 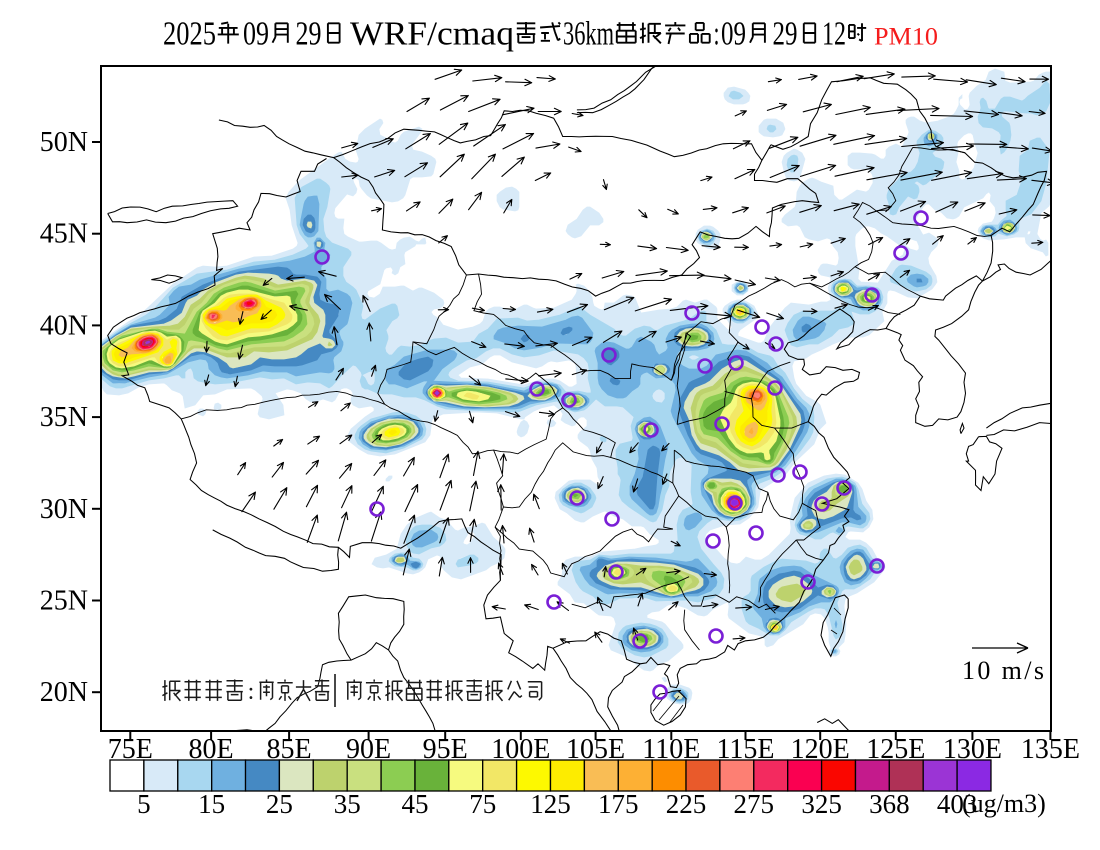 I want to click on svg-text: 225, so click(x=686, y=804).